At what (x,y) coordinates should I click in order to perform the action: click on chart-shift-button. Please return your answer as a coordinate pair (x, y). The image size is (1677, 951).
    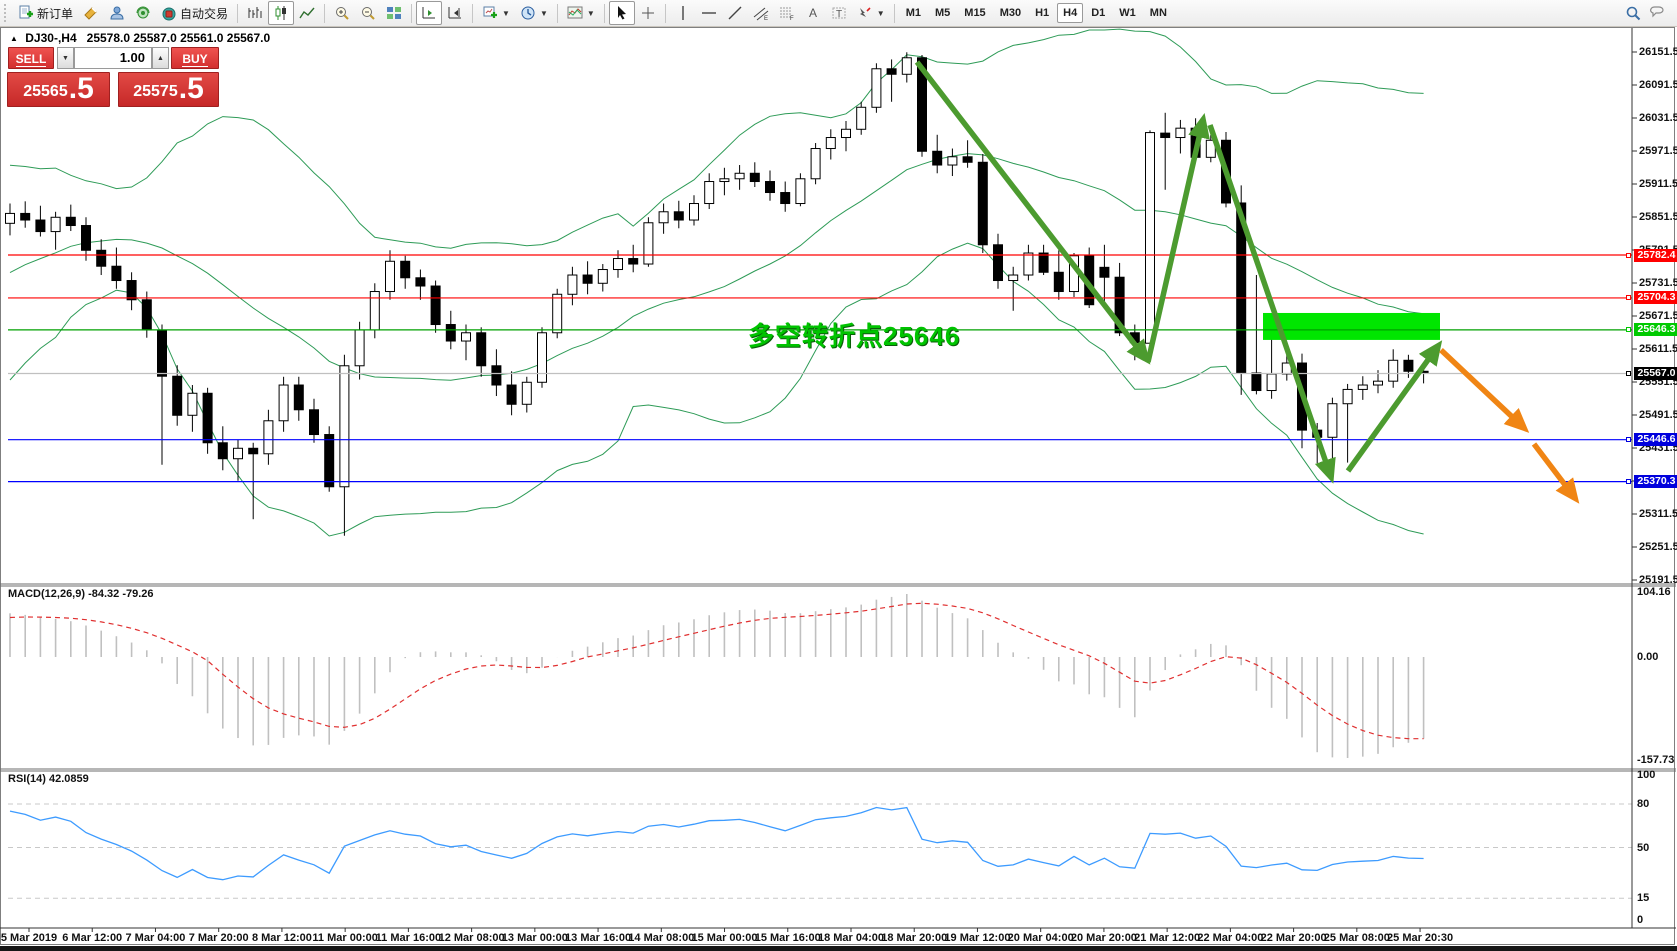
    Looking at the image, I should click on (455, 13).